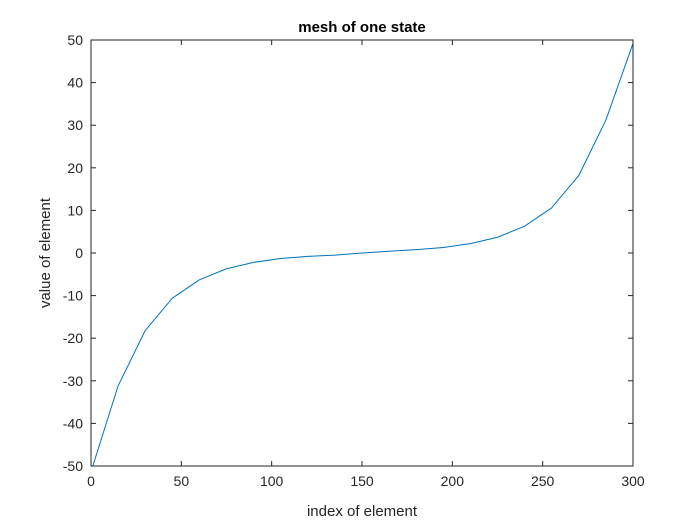 This screenshot has height=530, width=700. What do you see at coordinates (75, 83) in the screenshot?
I see `y-tick-label: 40` at bounding box center [75, 83].